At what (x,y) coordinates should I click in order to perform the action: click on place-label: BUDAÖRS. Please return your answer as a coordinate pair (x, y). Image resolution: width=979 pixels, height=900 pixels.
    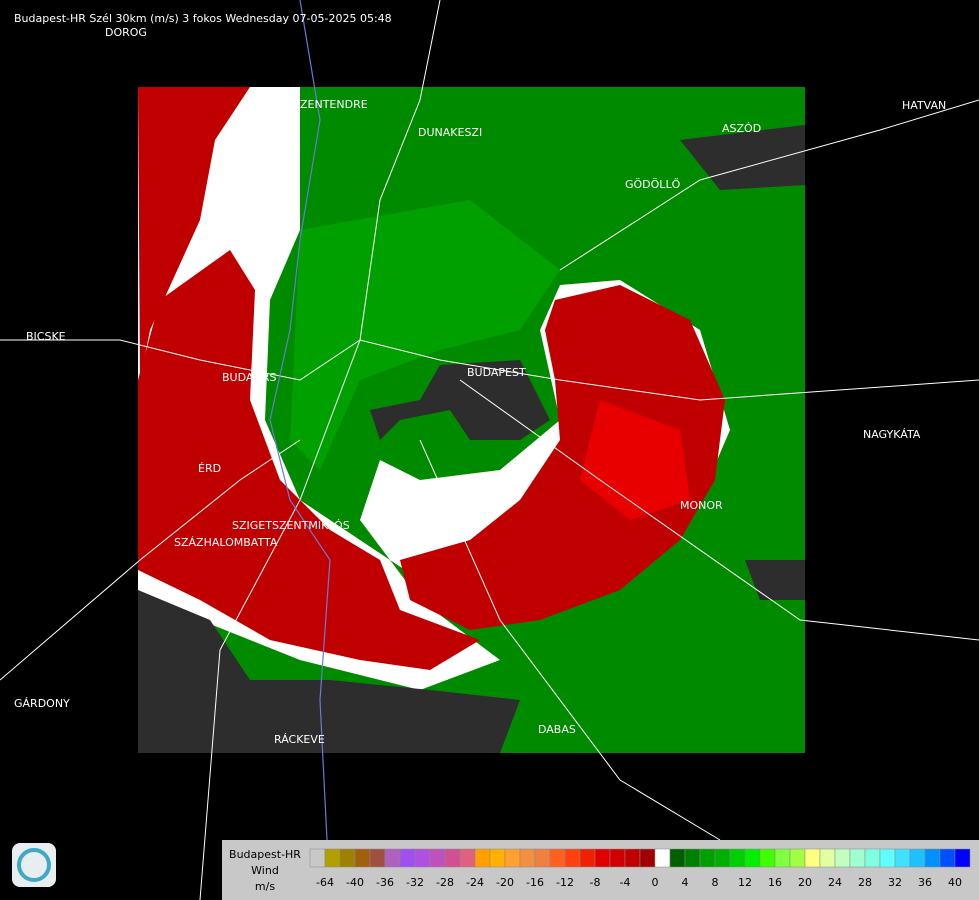
    Looking at the image, I should click on (249, 377).